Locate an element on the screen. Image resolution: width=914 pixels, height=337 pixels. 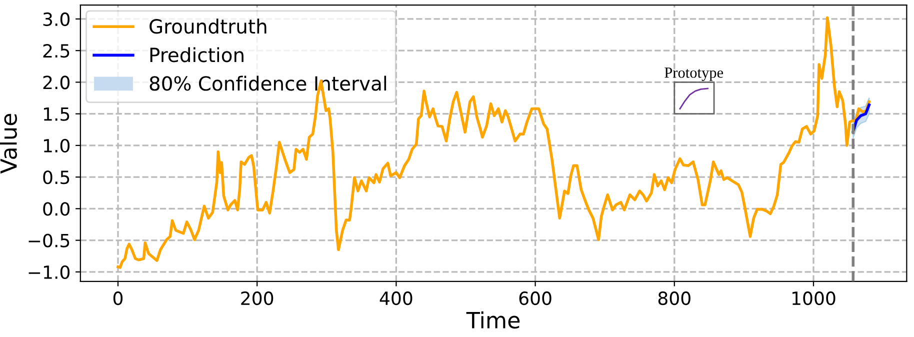
y-tick-label: 2.5 is located at coordinates (56, 51).